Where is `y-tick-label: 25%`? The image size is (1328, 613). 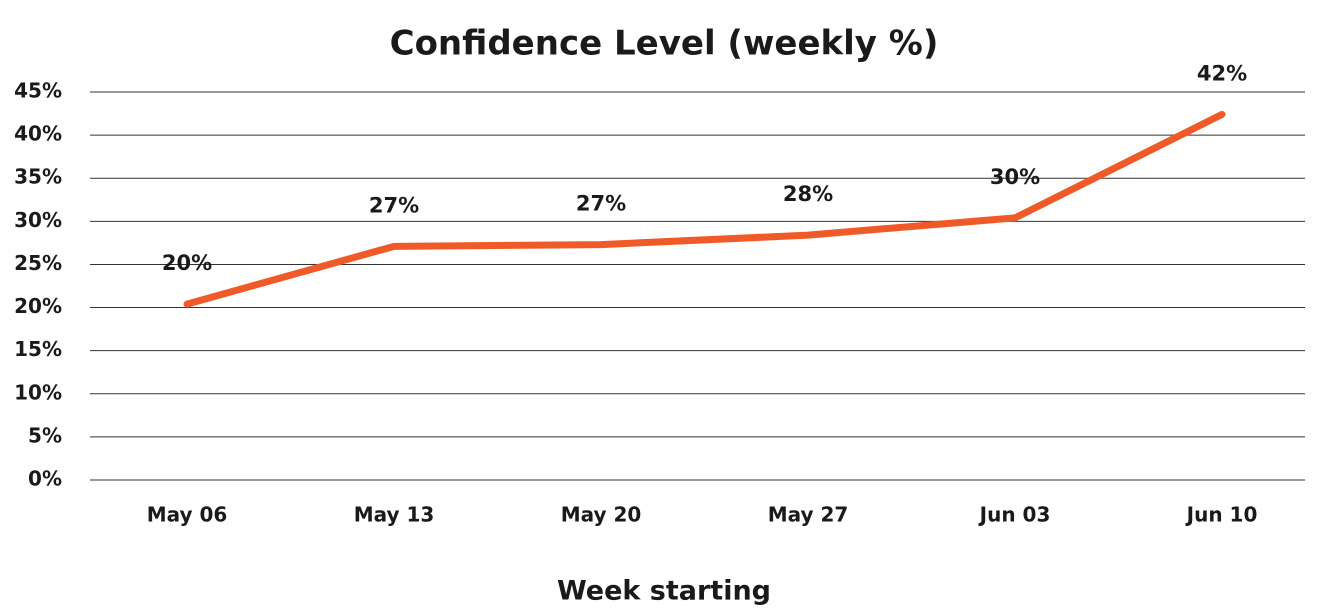 y-tick-label: 25% is located at coordinates (38, 263).